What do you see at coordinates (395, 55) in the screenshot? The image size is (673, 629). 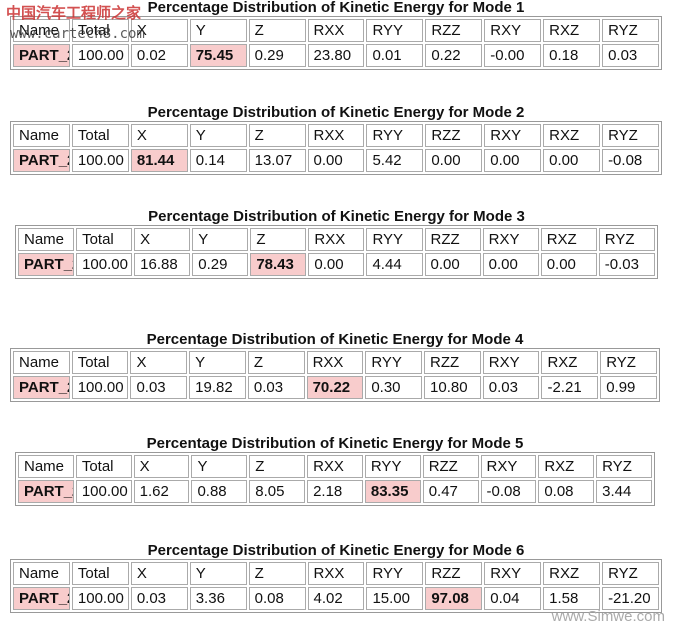 I see `data-cell: 0.01` at bounding box center [395, 55].